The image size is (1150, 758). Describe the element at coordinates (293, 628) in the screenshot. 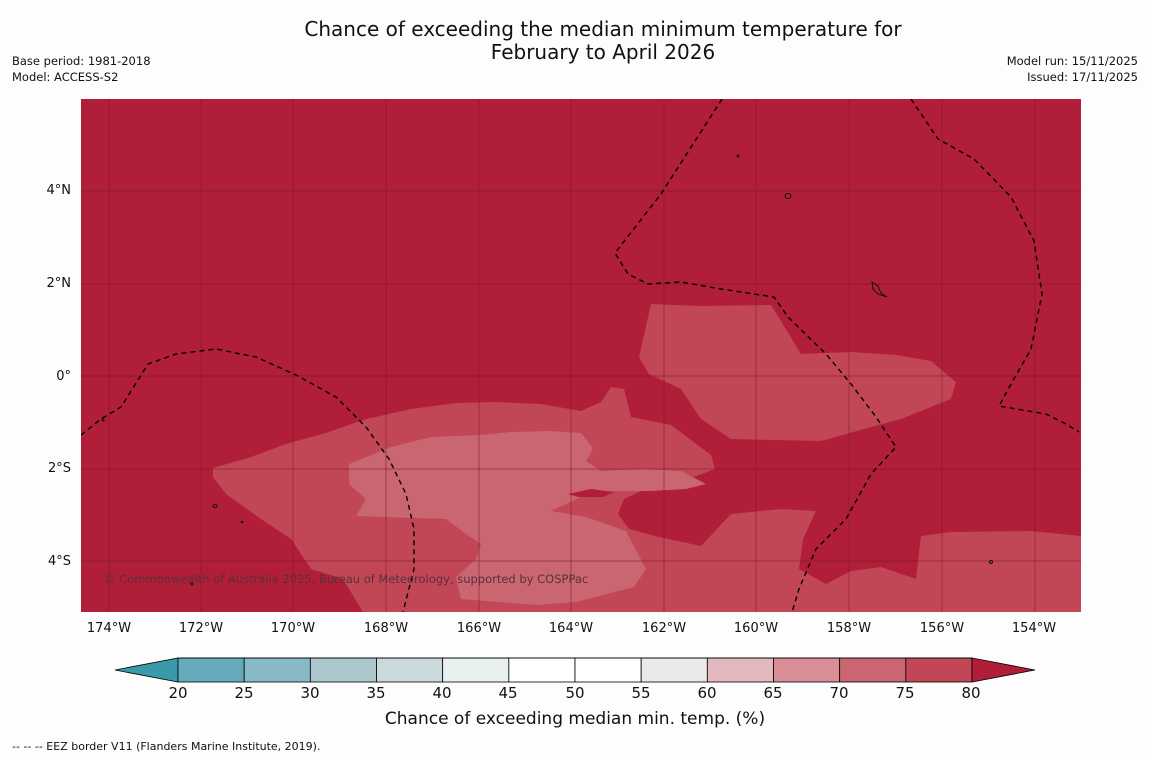

I see `lon-label-170w: 170°W` at that location.